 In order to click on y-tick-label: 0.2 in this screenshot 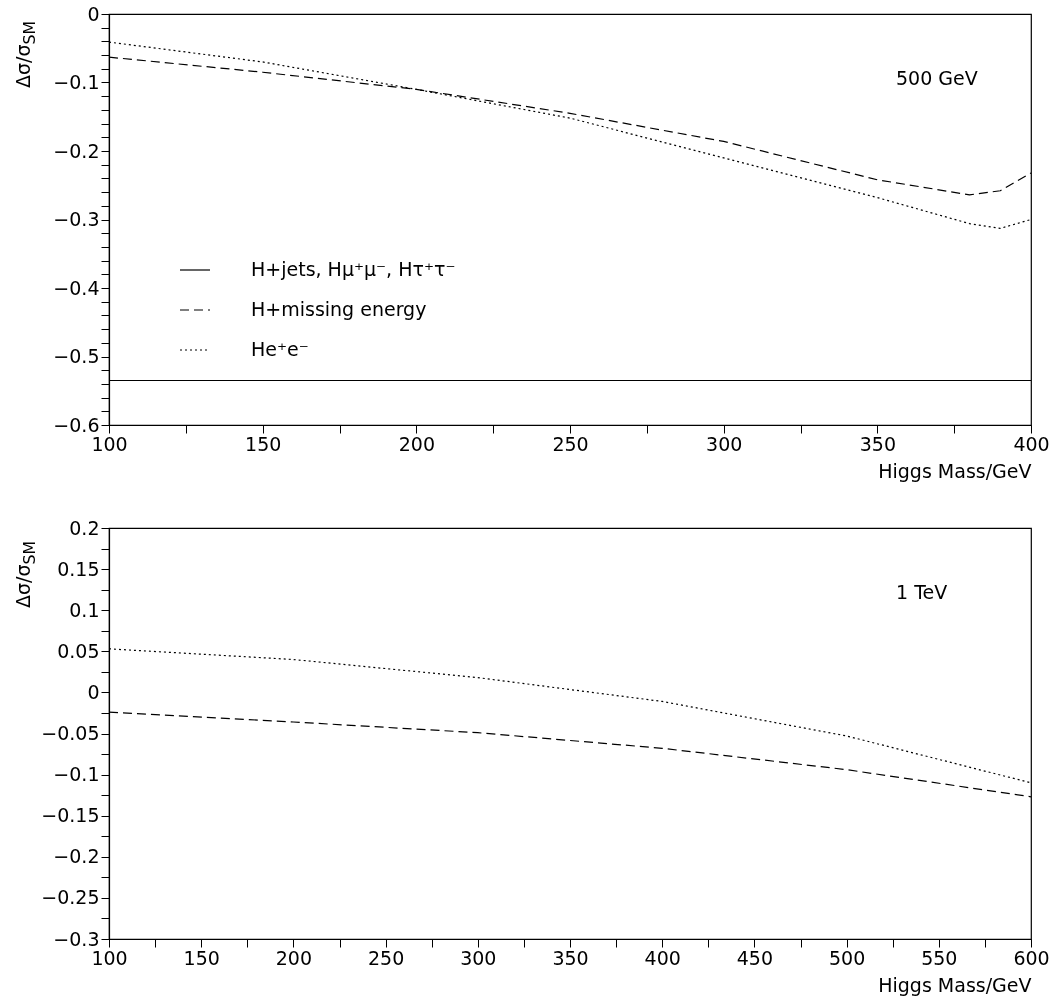, I will do `click(84, 527)`.